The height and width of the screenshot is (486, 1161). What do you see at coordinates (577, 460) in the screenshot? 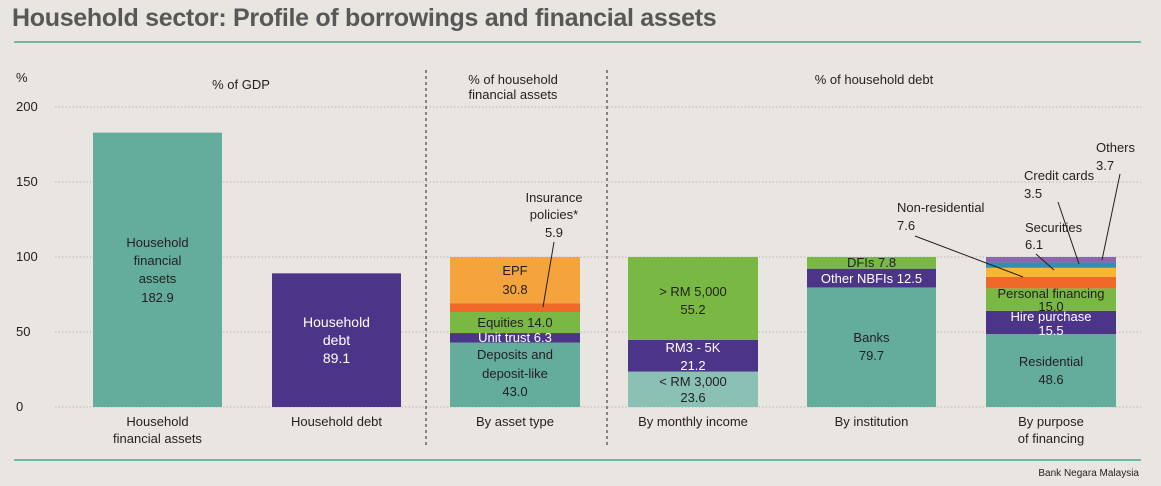
I see `bottom-rule` at bounding box center [577, 460].